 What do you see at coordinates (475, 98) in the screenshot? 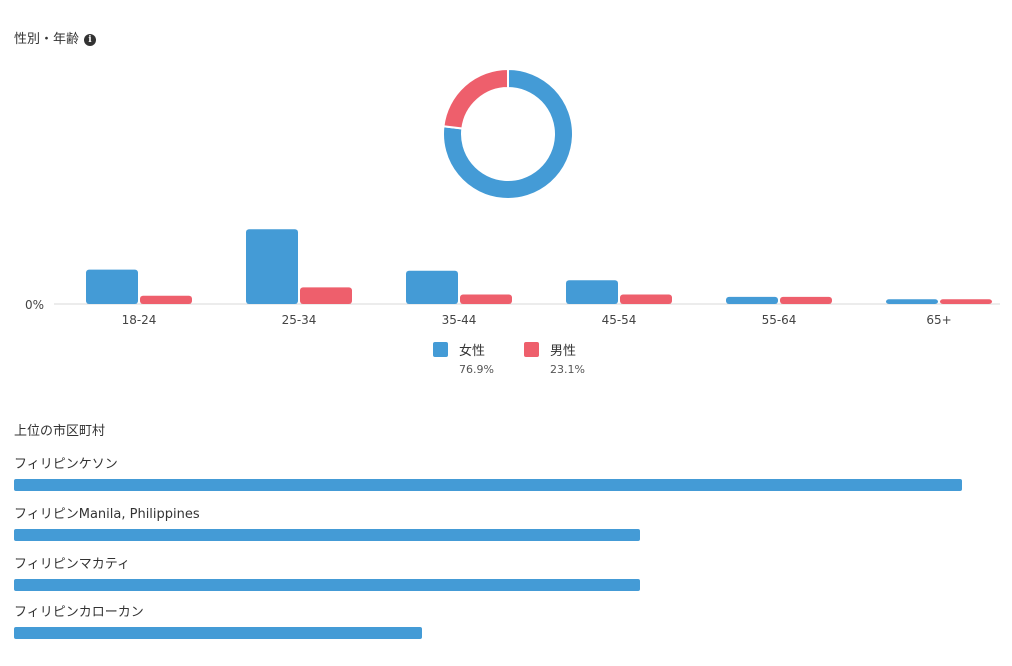
I see `donut-slice-male` at bounding box center [475, 98].